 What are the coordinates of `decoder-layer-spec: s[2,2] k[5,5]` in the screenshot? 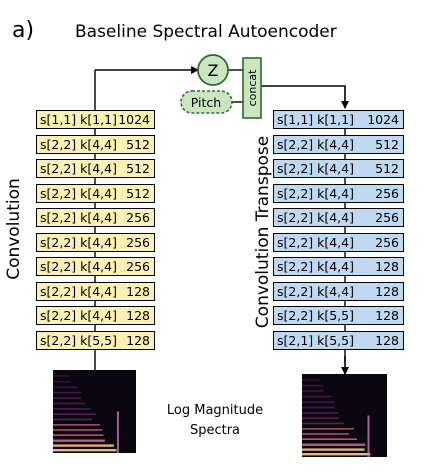 It's located at (315, 315).